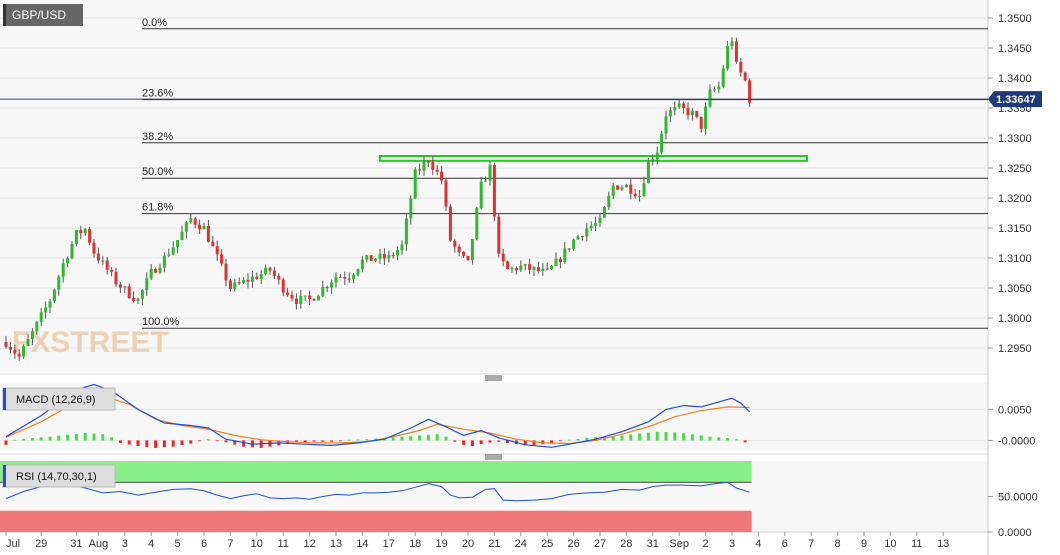  Describe the element at coordinates (59, 476) in the screenshot. I see `rsi-label-box: RSI (14,70,30,1)` at that location.